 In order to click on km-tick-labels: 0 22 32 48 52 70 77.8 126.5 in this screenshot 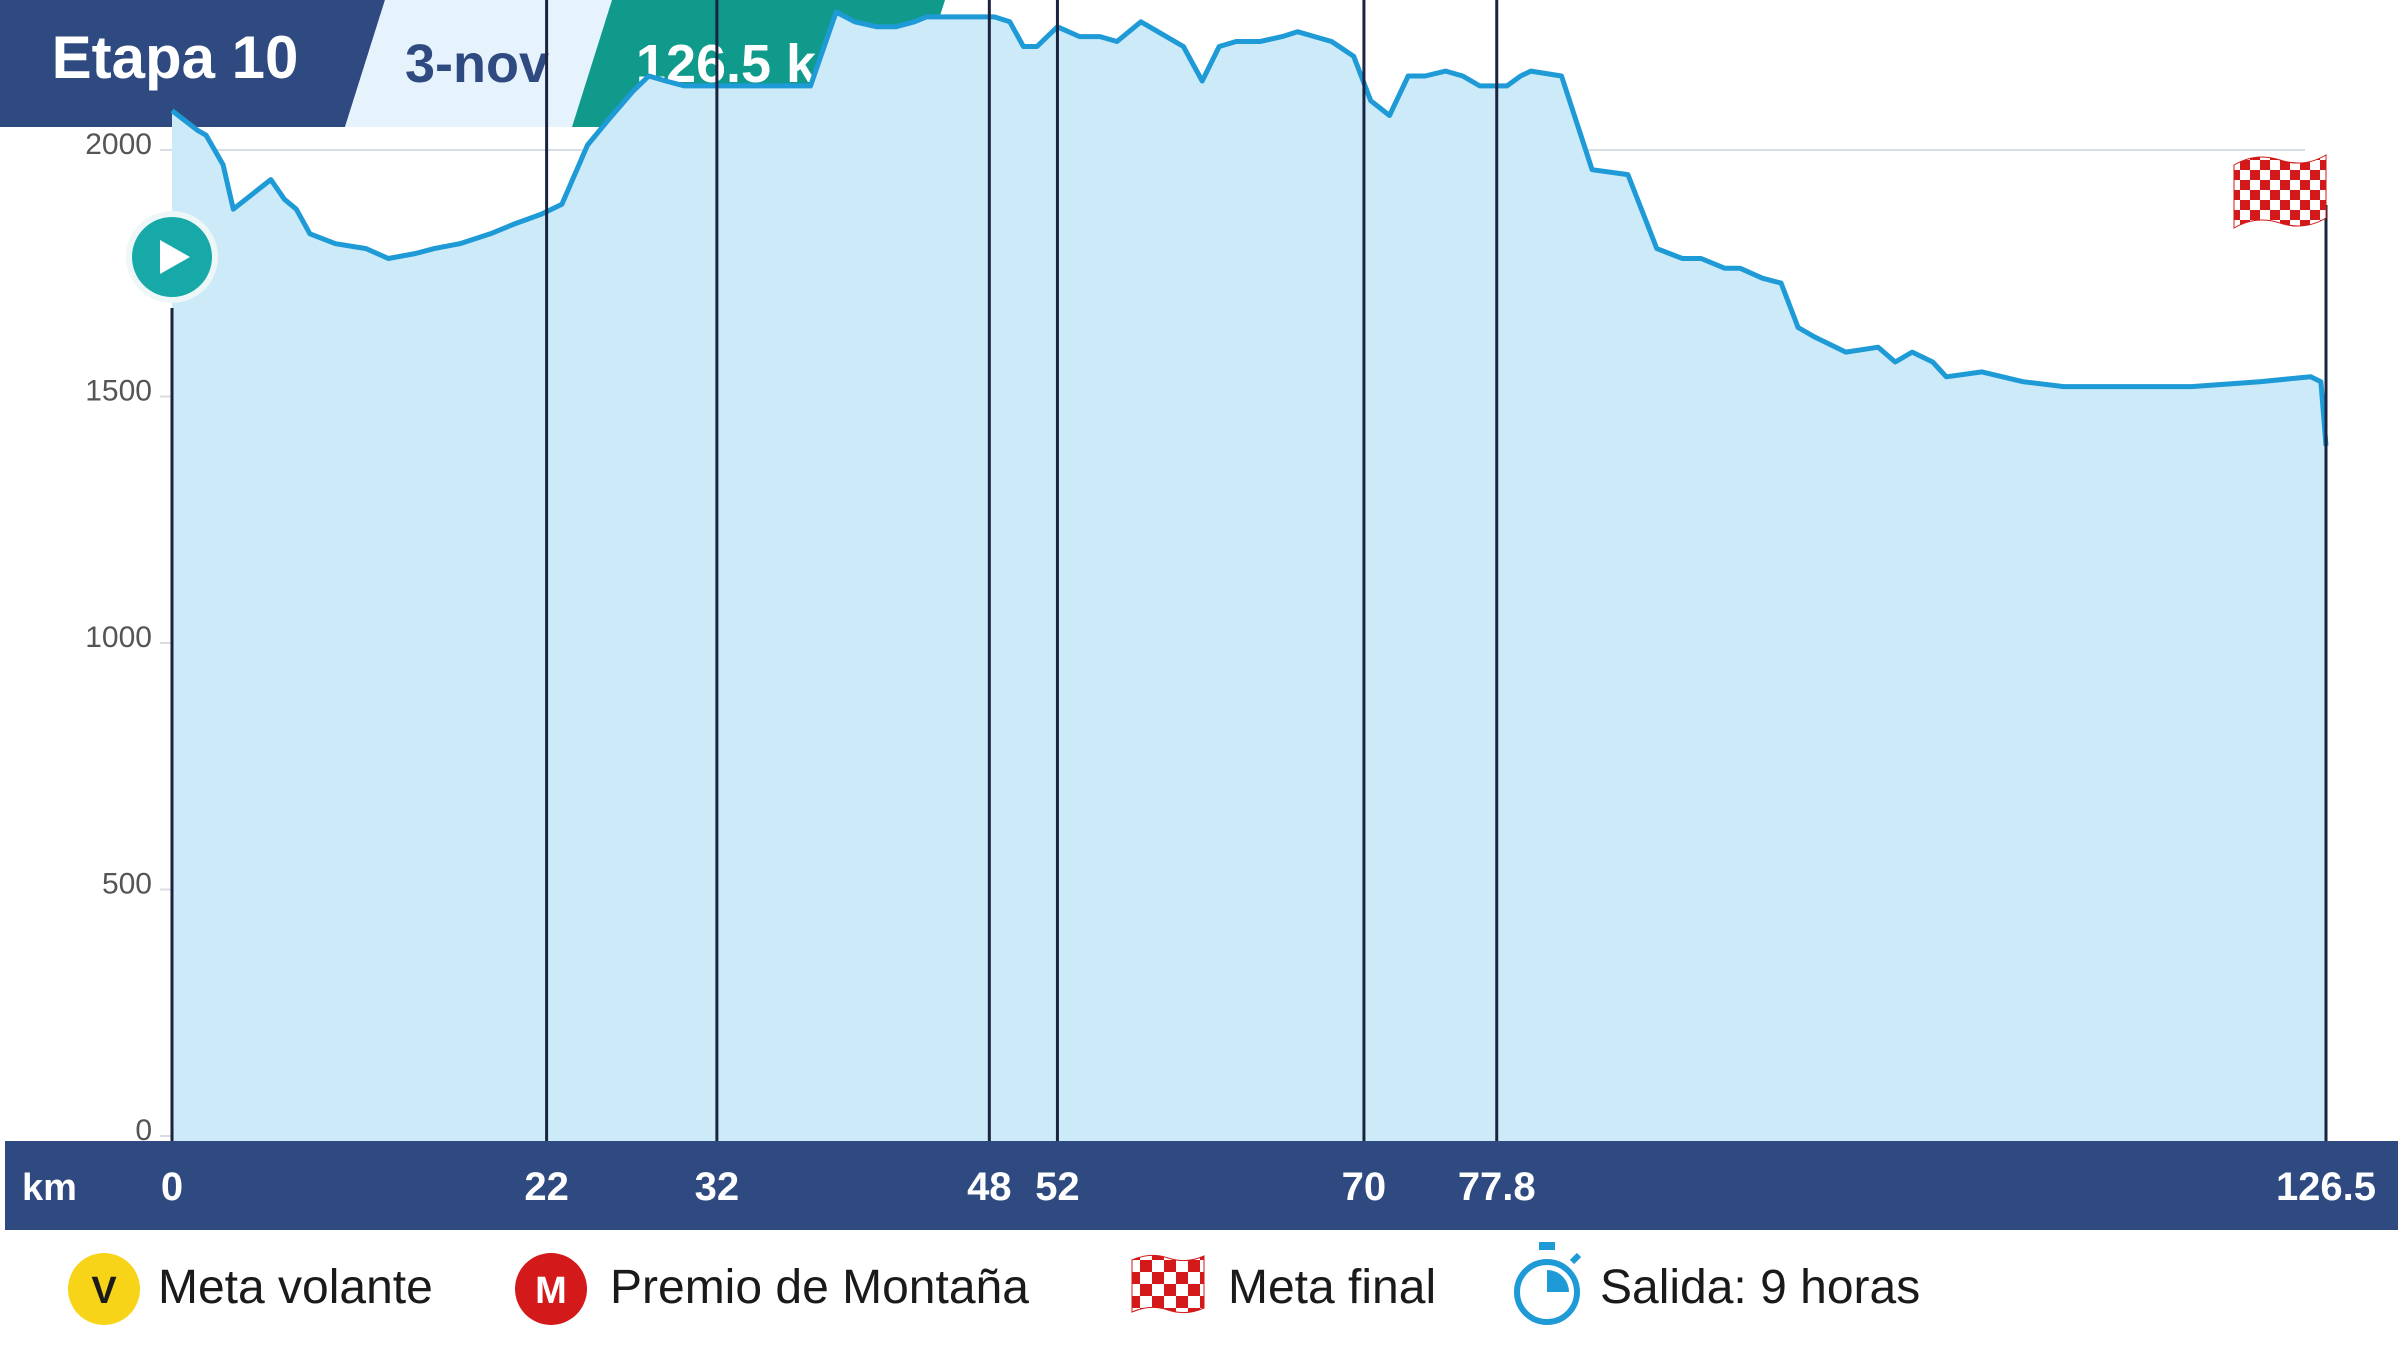, I will do `click(1268, 1187)`.